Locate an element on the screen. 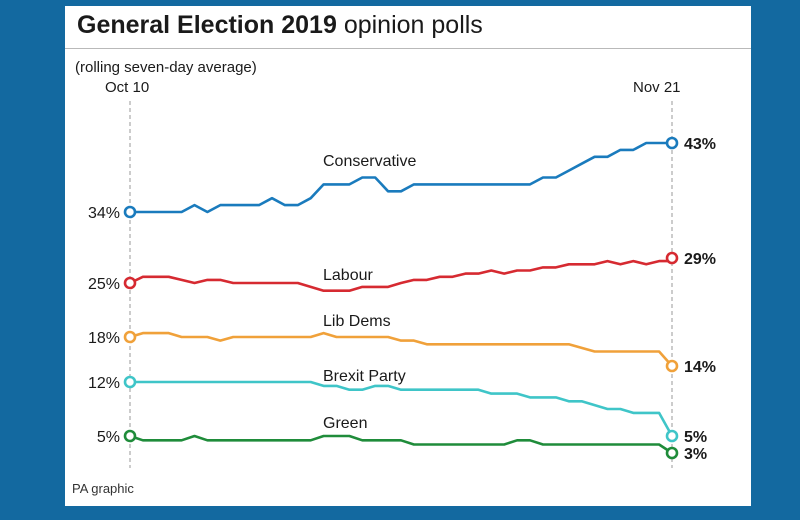 This screenshot has height=520, width=800. series-name-label: Green is located at coordinates (345, 423).